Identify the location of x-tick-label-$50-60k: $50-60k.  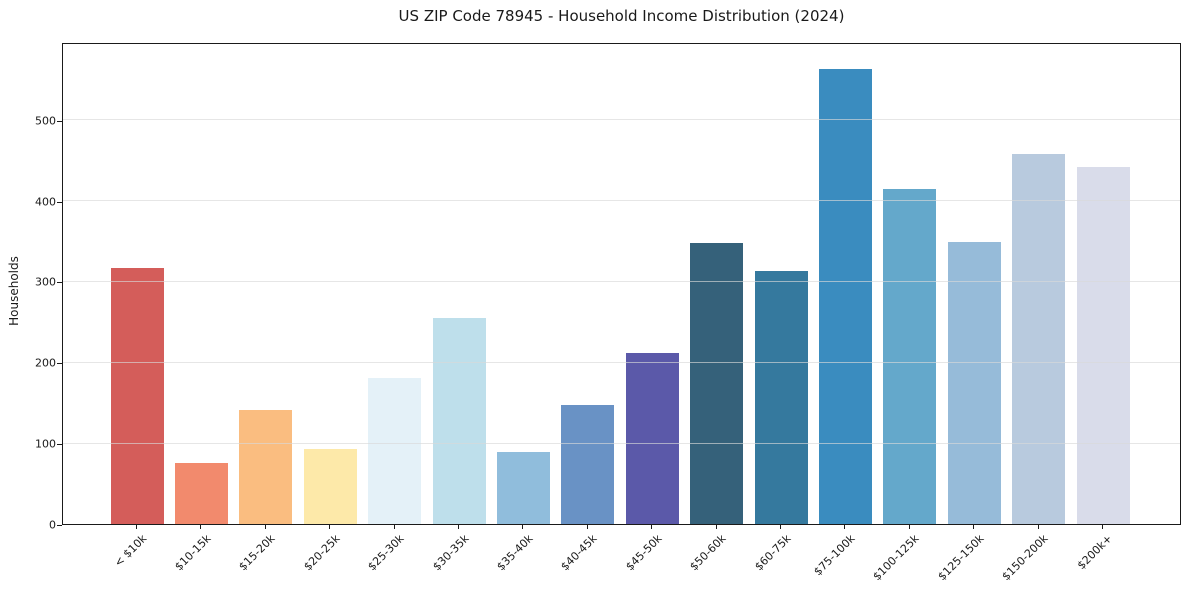
(708, 553).